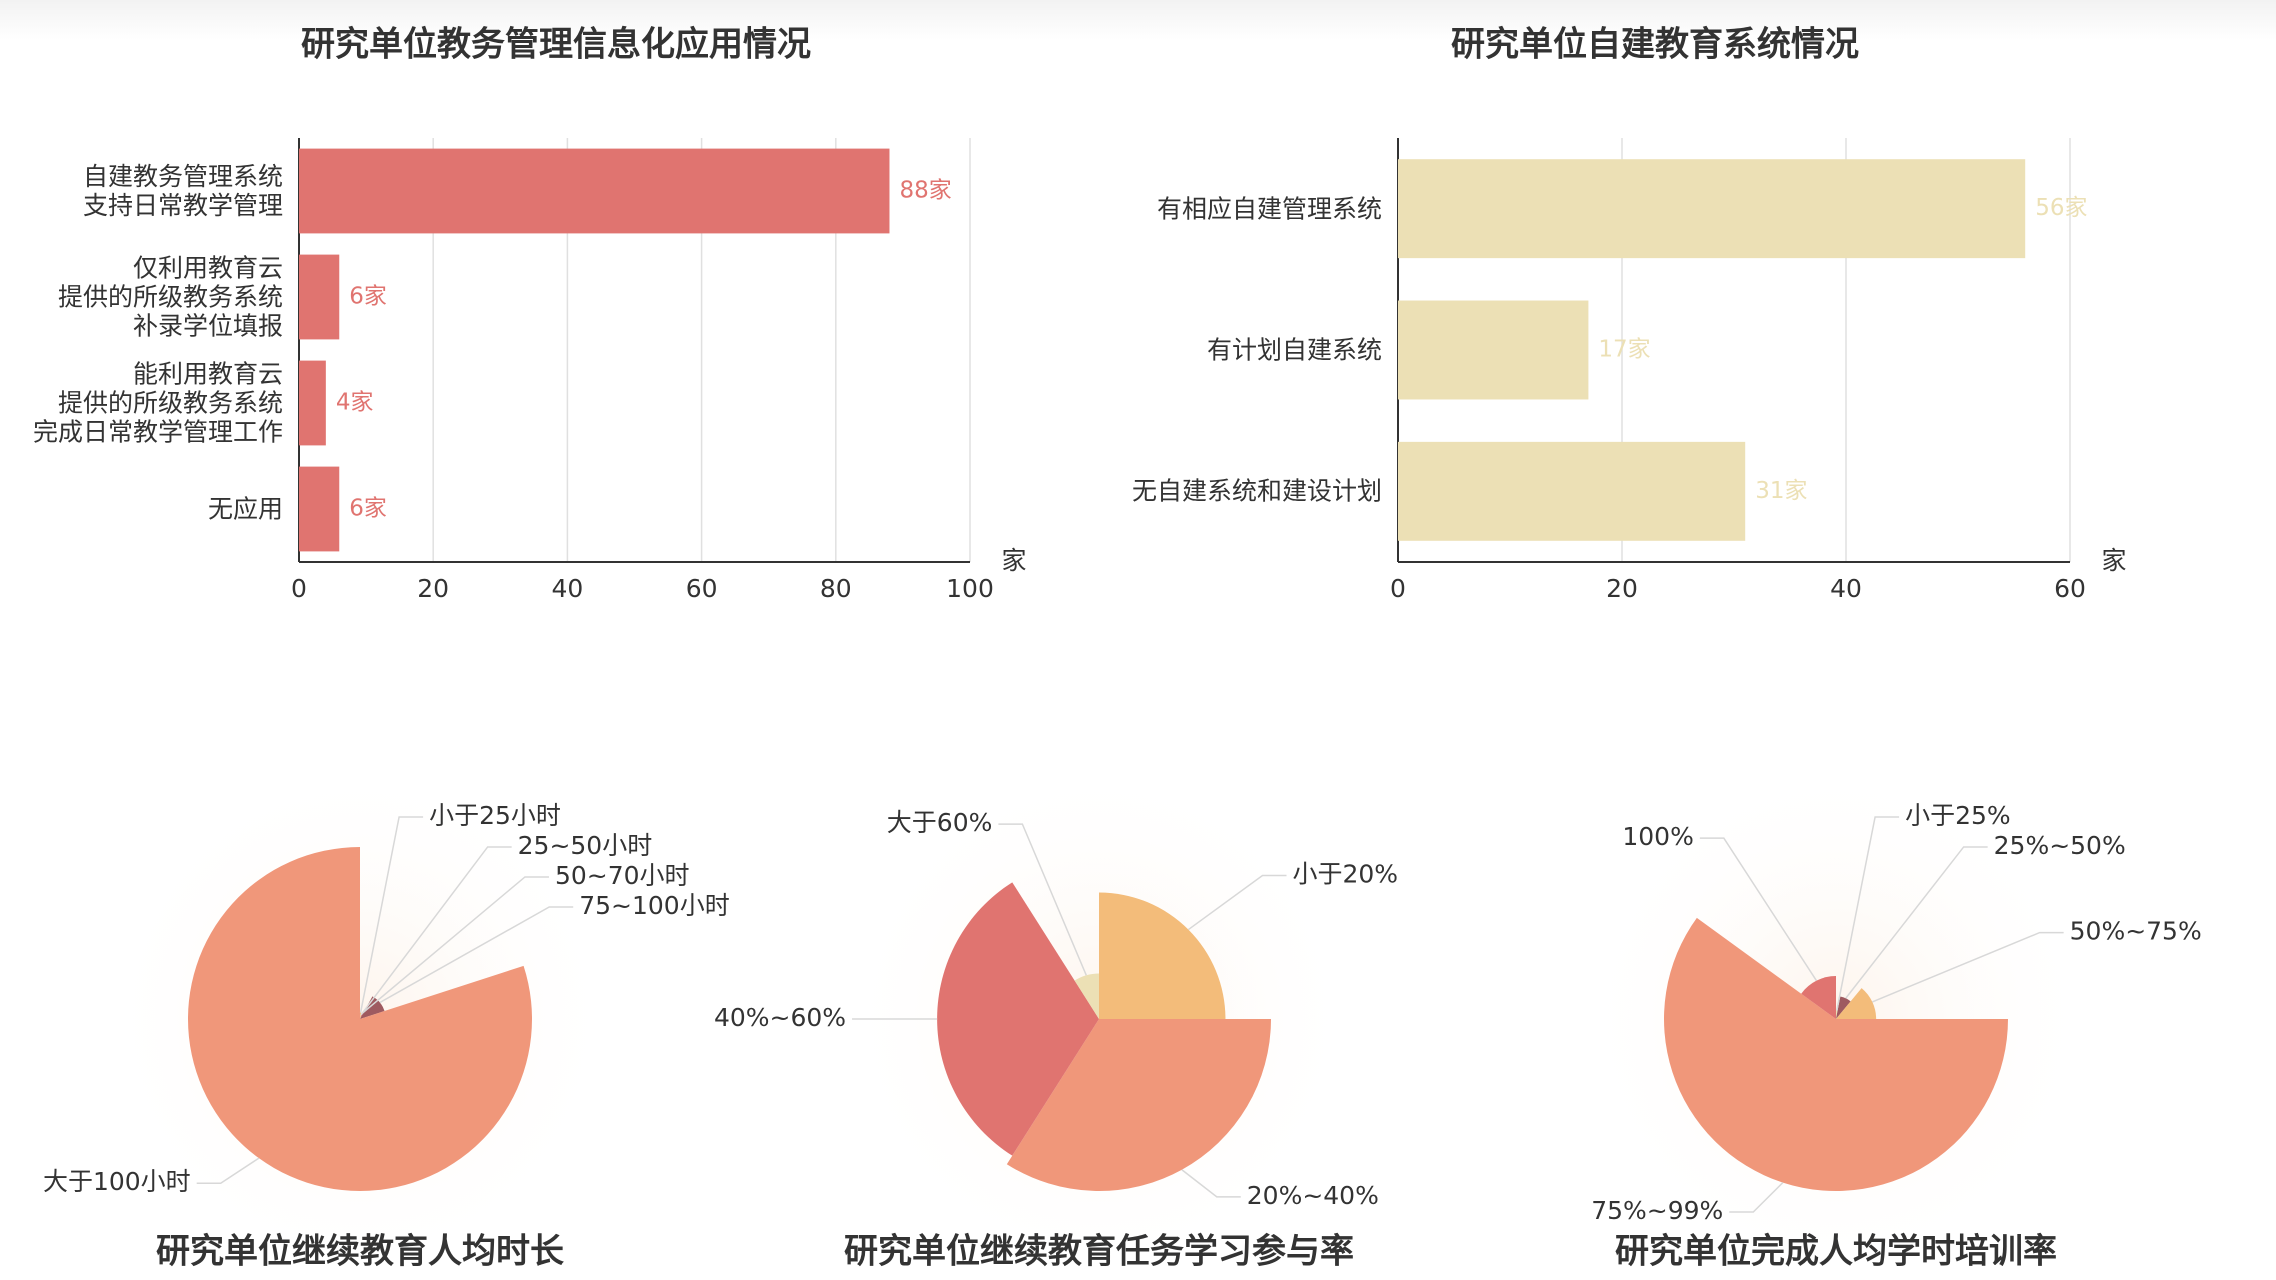 This screenshot has width=2276, height=1280. I want to click on x-tick-label: 80, so click(836, 588).